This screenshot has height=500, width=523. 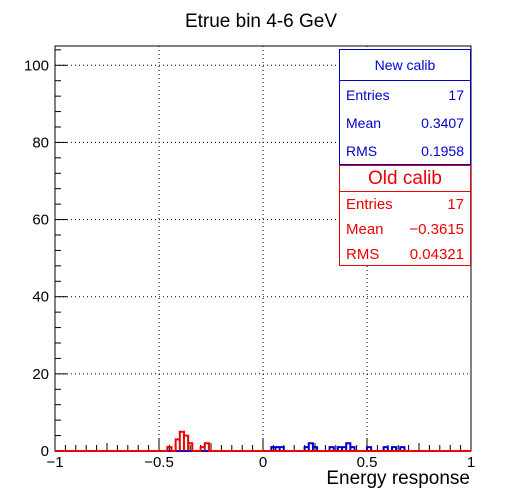 I want to click on x-tick-label: 0, so click(x=263, y=462).